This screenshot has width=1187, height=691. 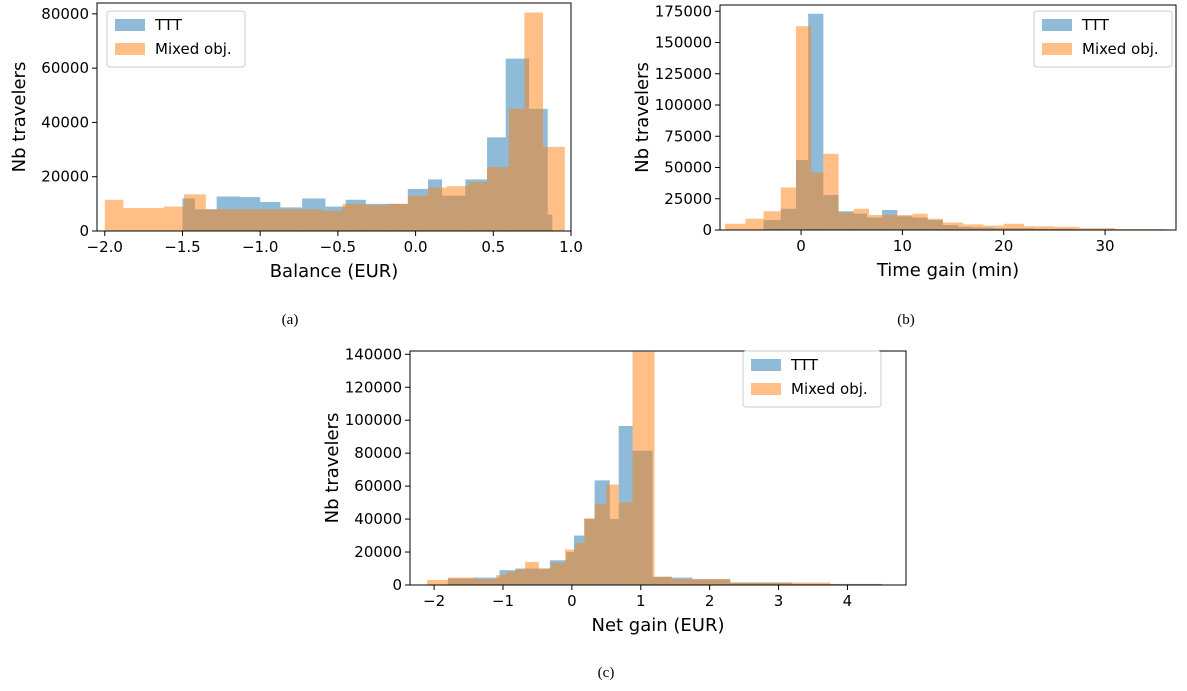 I want to click on x-tick-label: −2, so click(x=434, y=601).